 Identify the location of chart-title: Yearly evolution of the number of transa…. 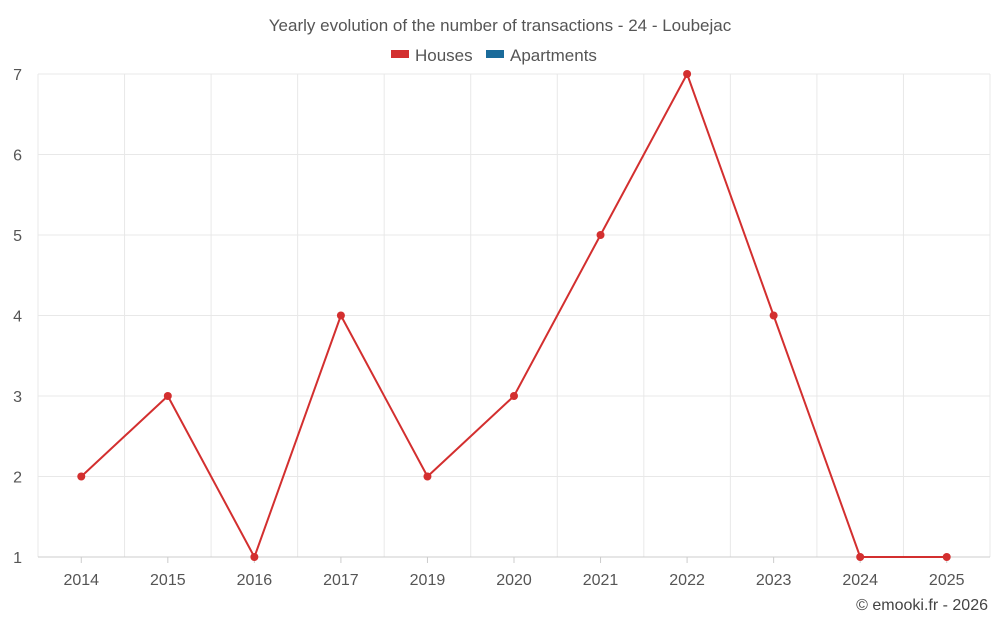
(500, 25).